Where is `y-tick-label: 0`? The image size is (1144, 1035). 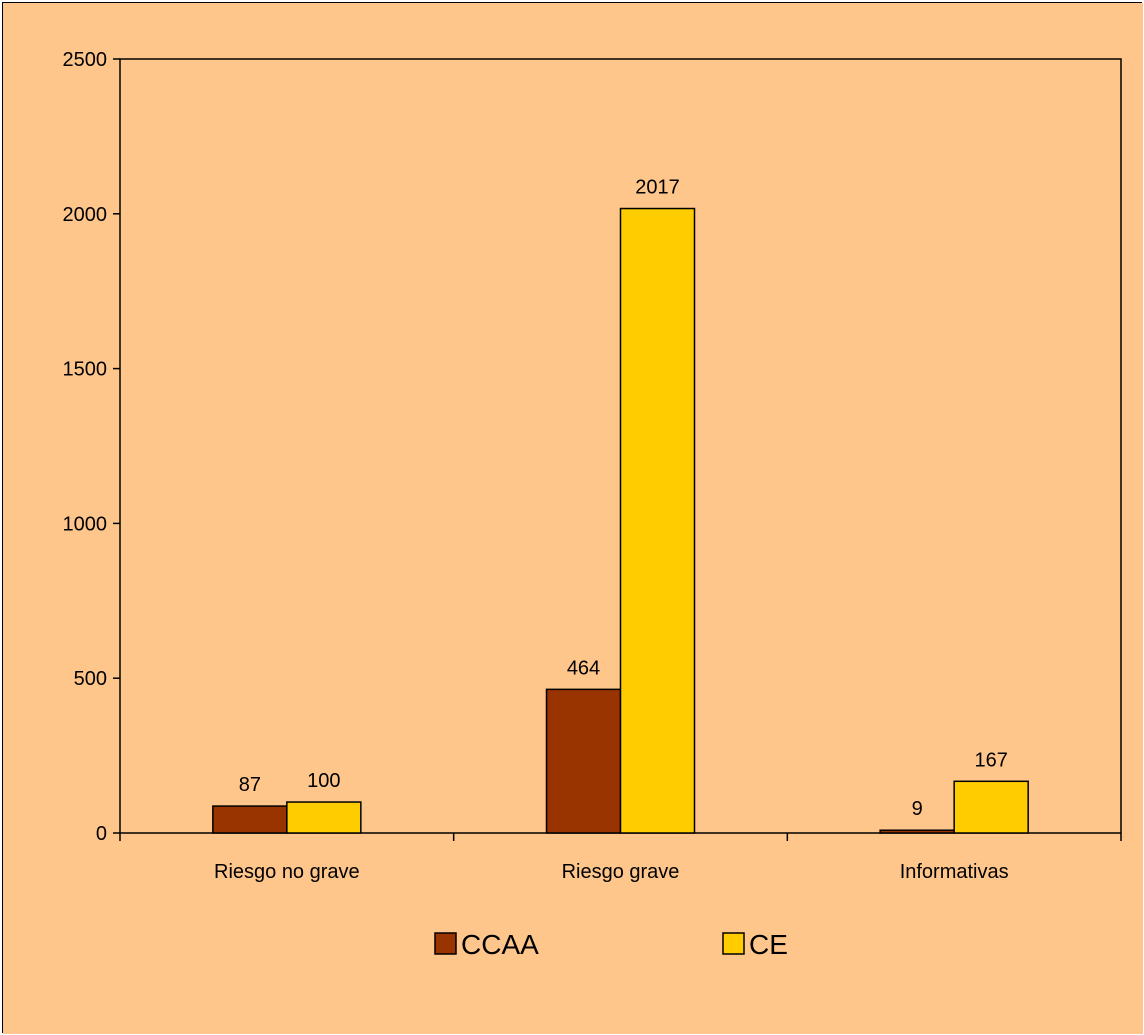 y-tick-label: 0 is located at coordinates (101, 834).